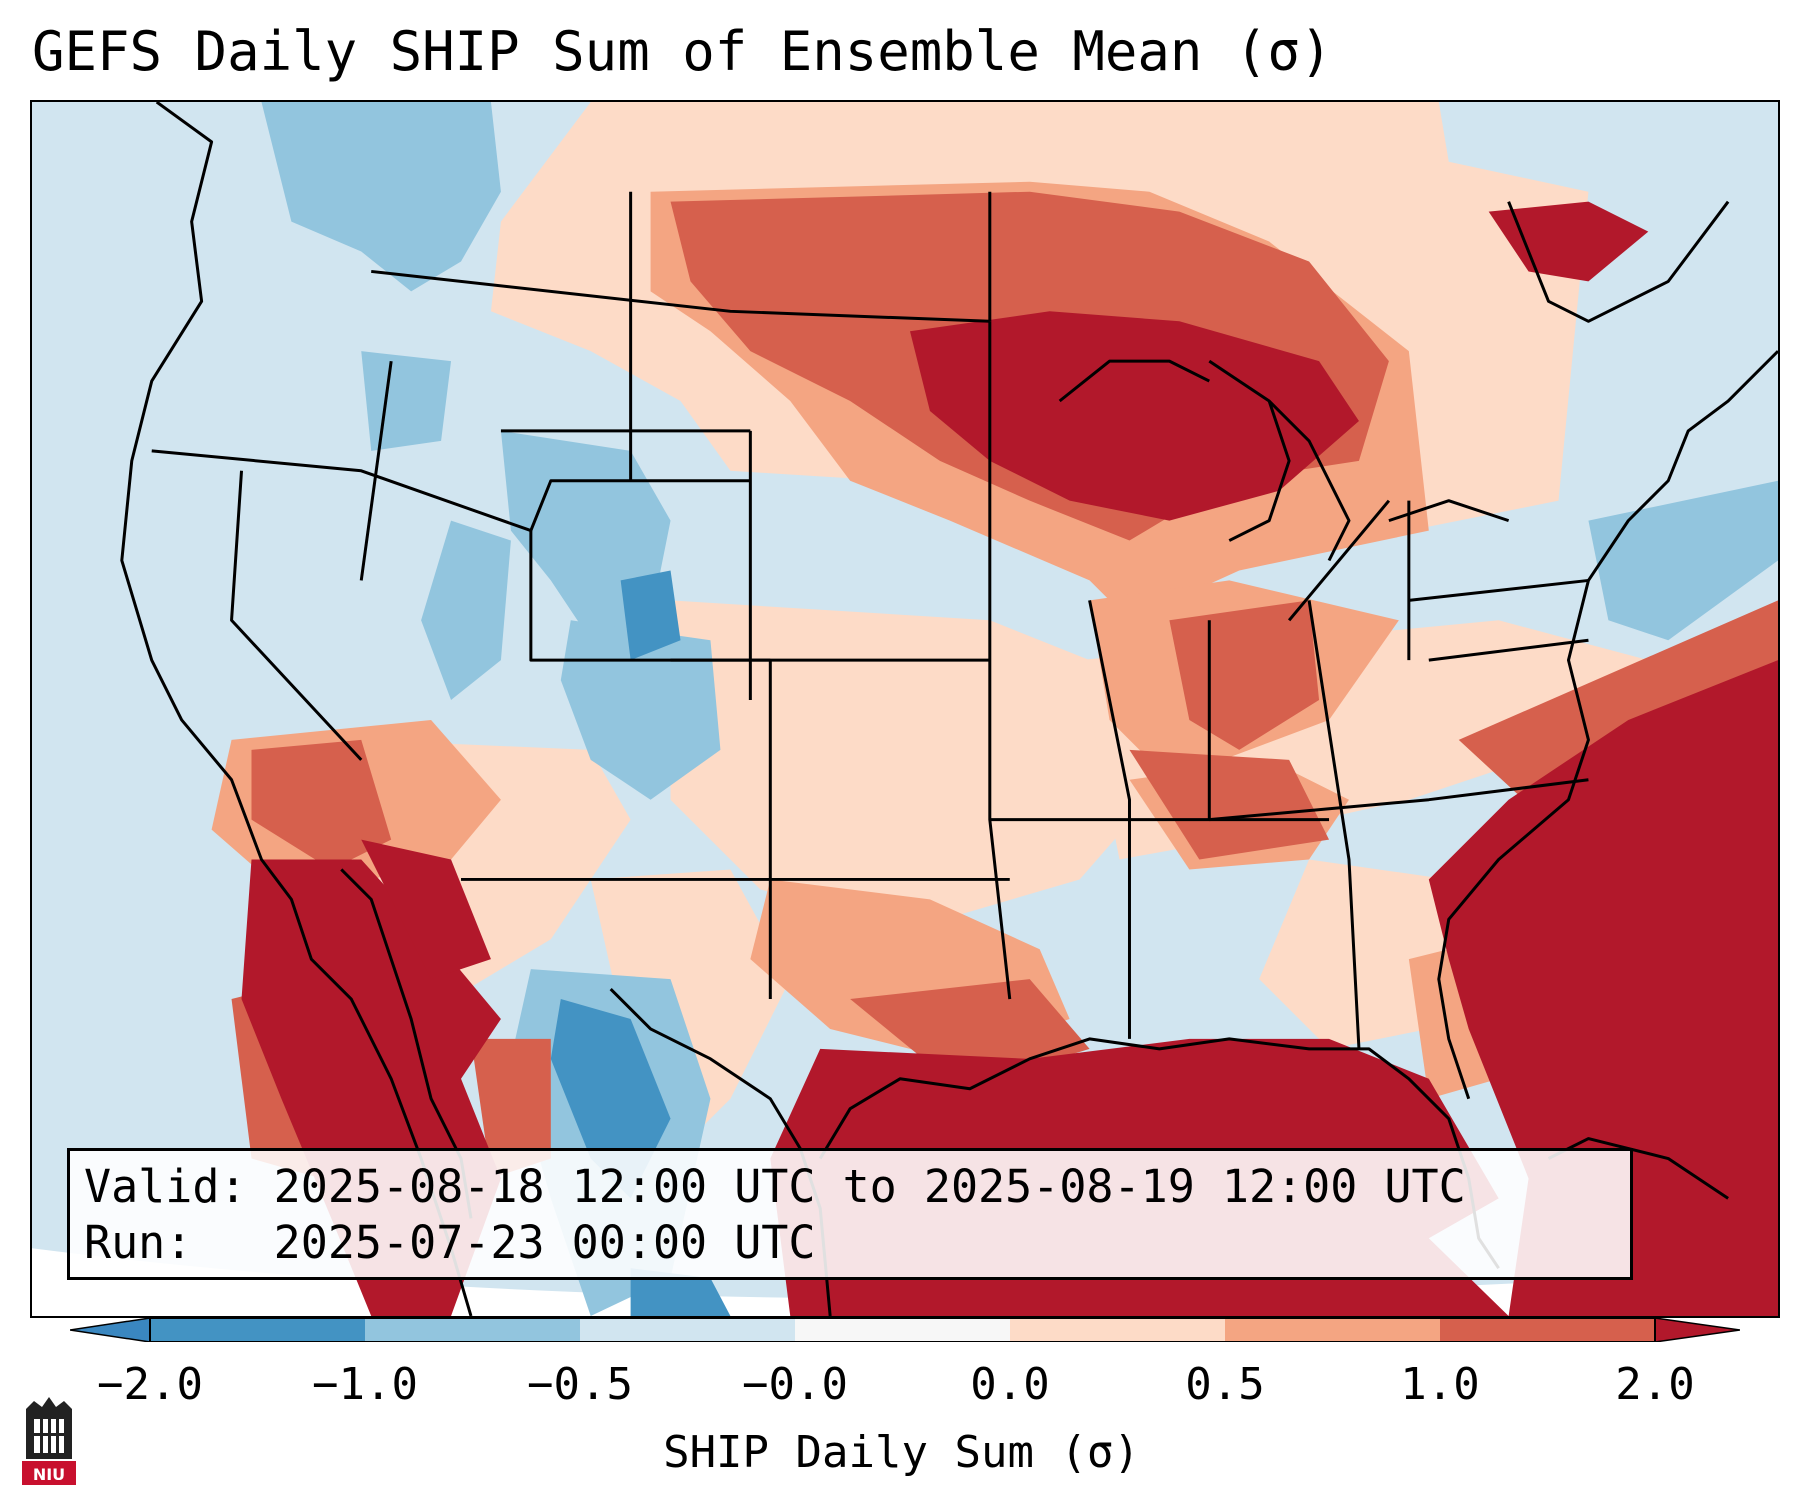 This screenshot has height=1506, width=1803. What do you see at coordinates (1440, 1384) in the screenshot?
I see `colorbar-tick: 1.0` at bounding box center [1440, 1384].